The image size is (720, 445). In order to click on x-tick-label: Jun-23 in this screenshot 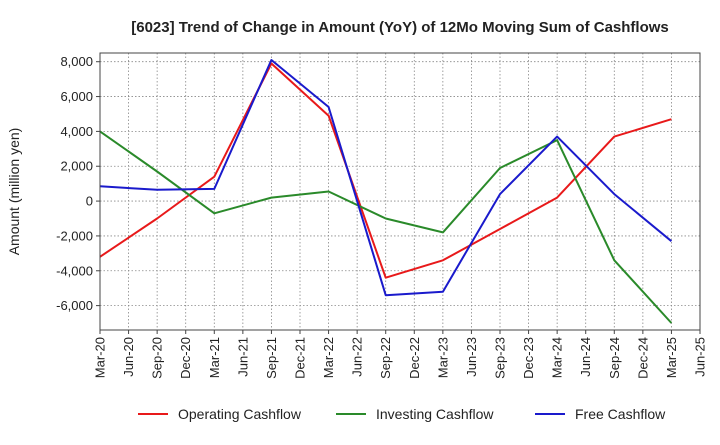, I will do `click(471, 357)`.